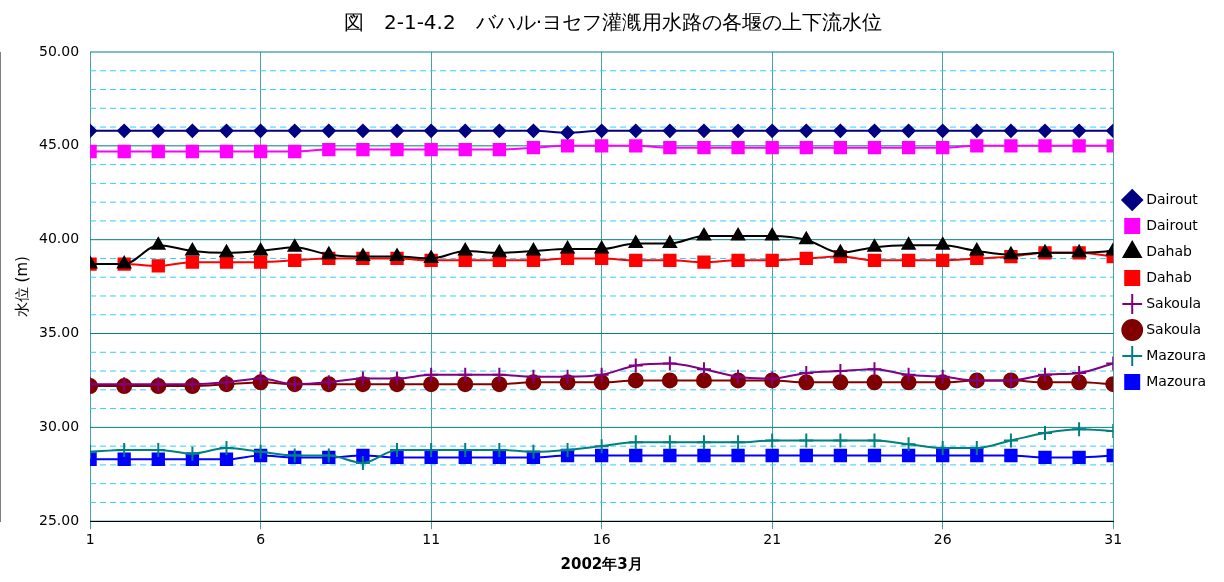  What do you see at coordinates (942, 539) in the screenshot?
I see `x-tick-label: 26` at bounding box center [942, 539].